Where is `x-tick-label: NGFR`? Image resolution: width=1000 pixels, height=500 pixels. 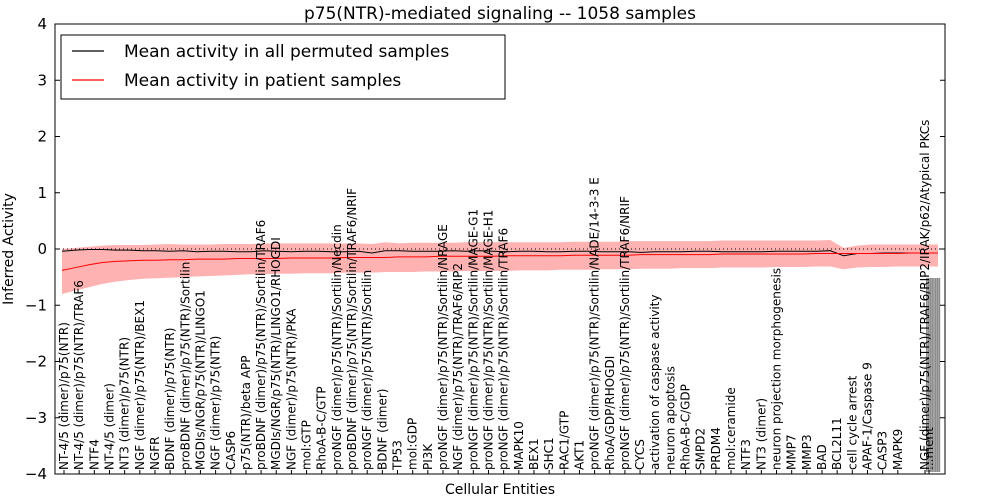
x-tick-label: NGFR is located at coordinates (155, 453).